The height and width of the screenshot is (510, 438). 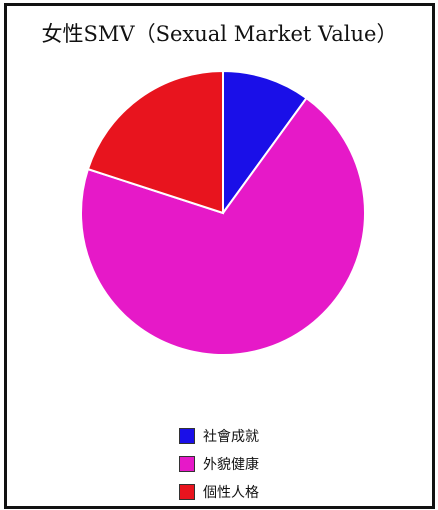 I want to click on legend-item-social-achievement: 社會成就, so click(x=219, y=436).